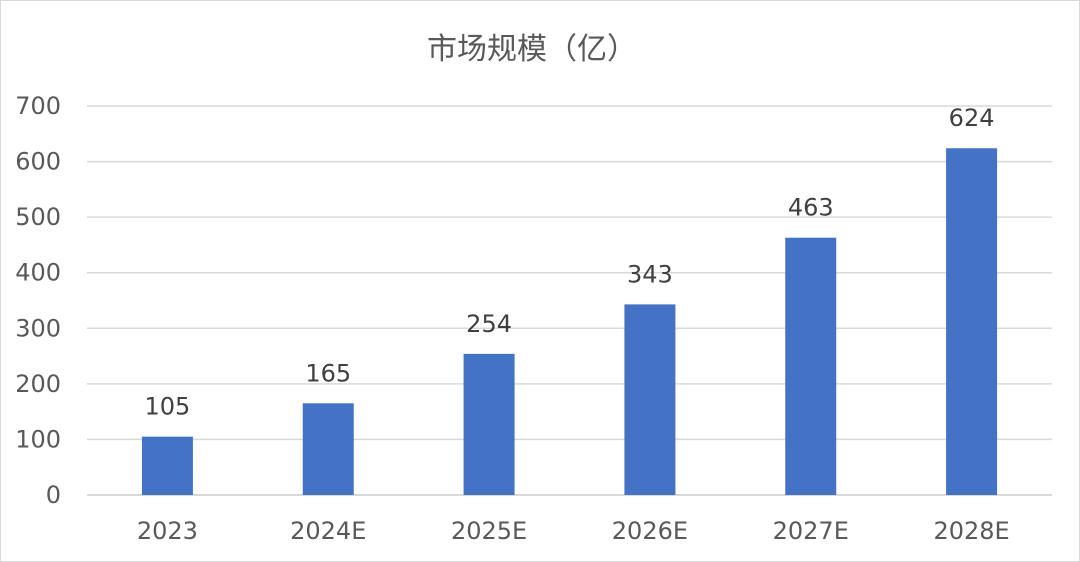  What do you see at coordinates (38, 162) in the screenshot?
I see `y-tick-label: 600` at bounding box center [38, 162].